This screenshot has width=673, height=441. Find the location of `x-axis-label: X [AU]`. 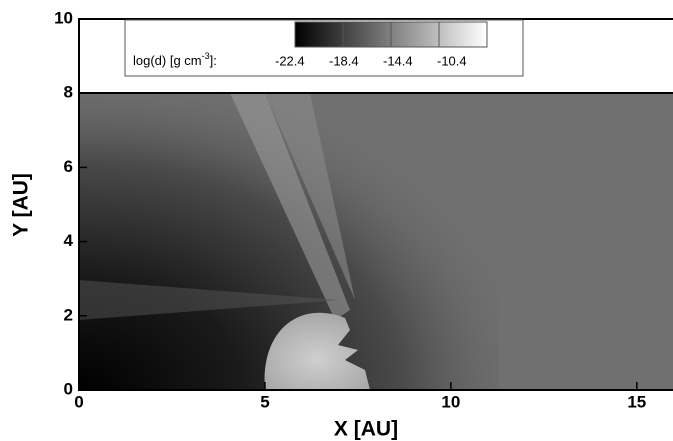

x-axis-label: X [AU] is located at coordinates (366, 429).